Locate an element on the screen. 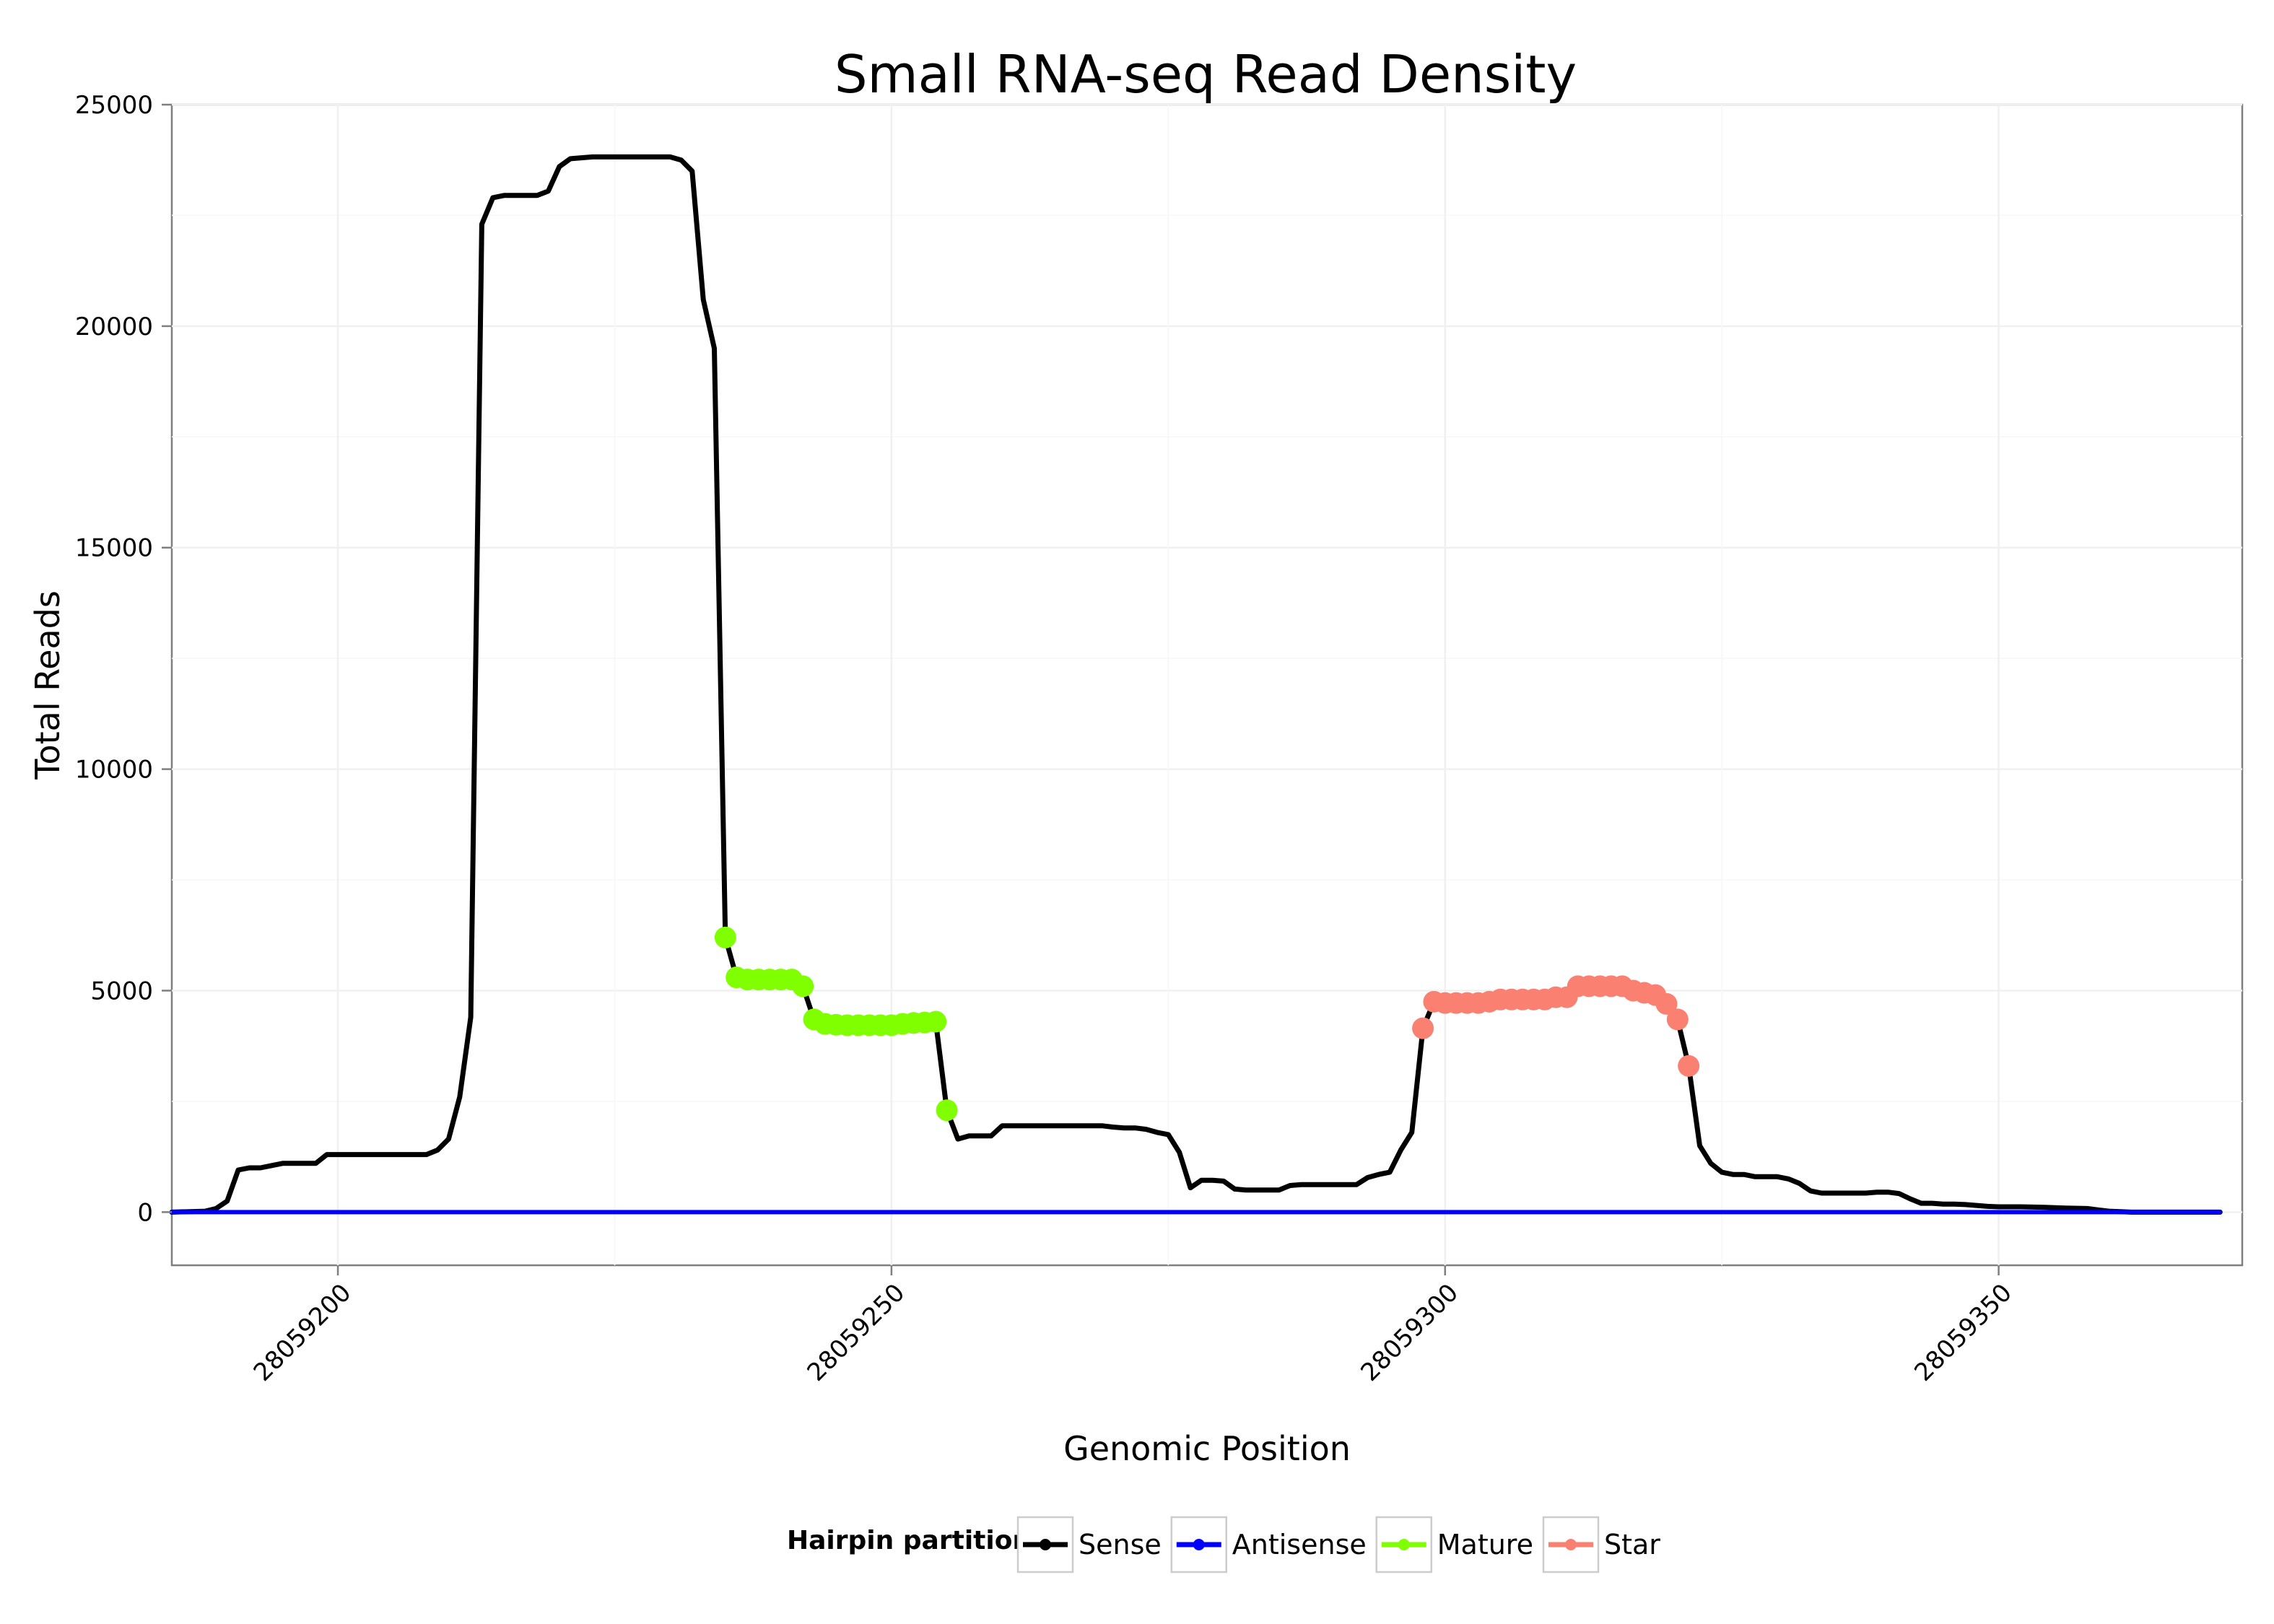  legend-label-star: Star is located at coordinates (1632, 1544).